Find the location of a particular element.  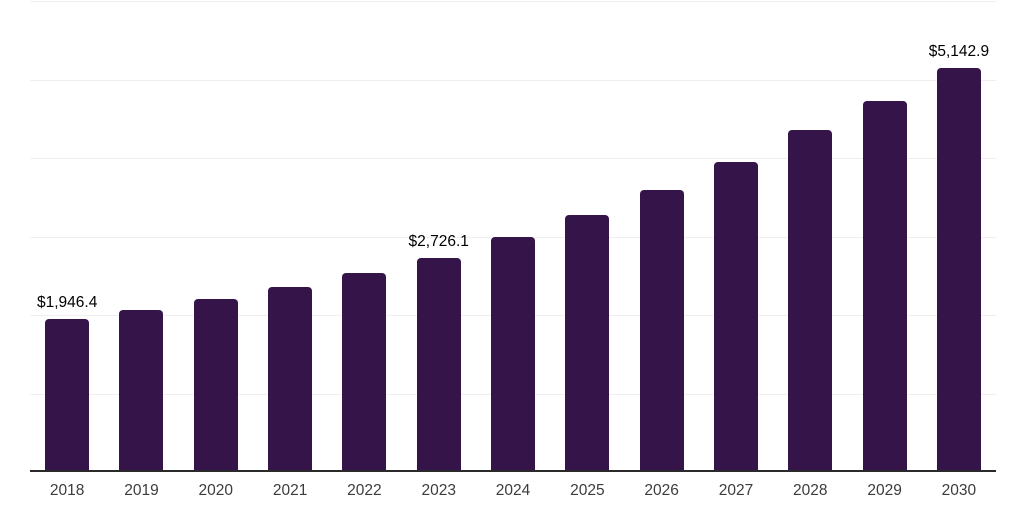

bar-slot-2024 is located at coordinates (513, 236).